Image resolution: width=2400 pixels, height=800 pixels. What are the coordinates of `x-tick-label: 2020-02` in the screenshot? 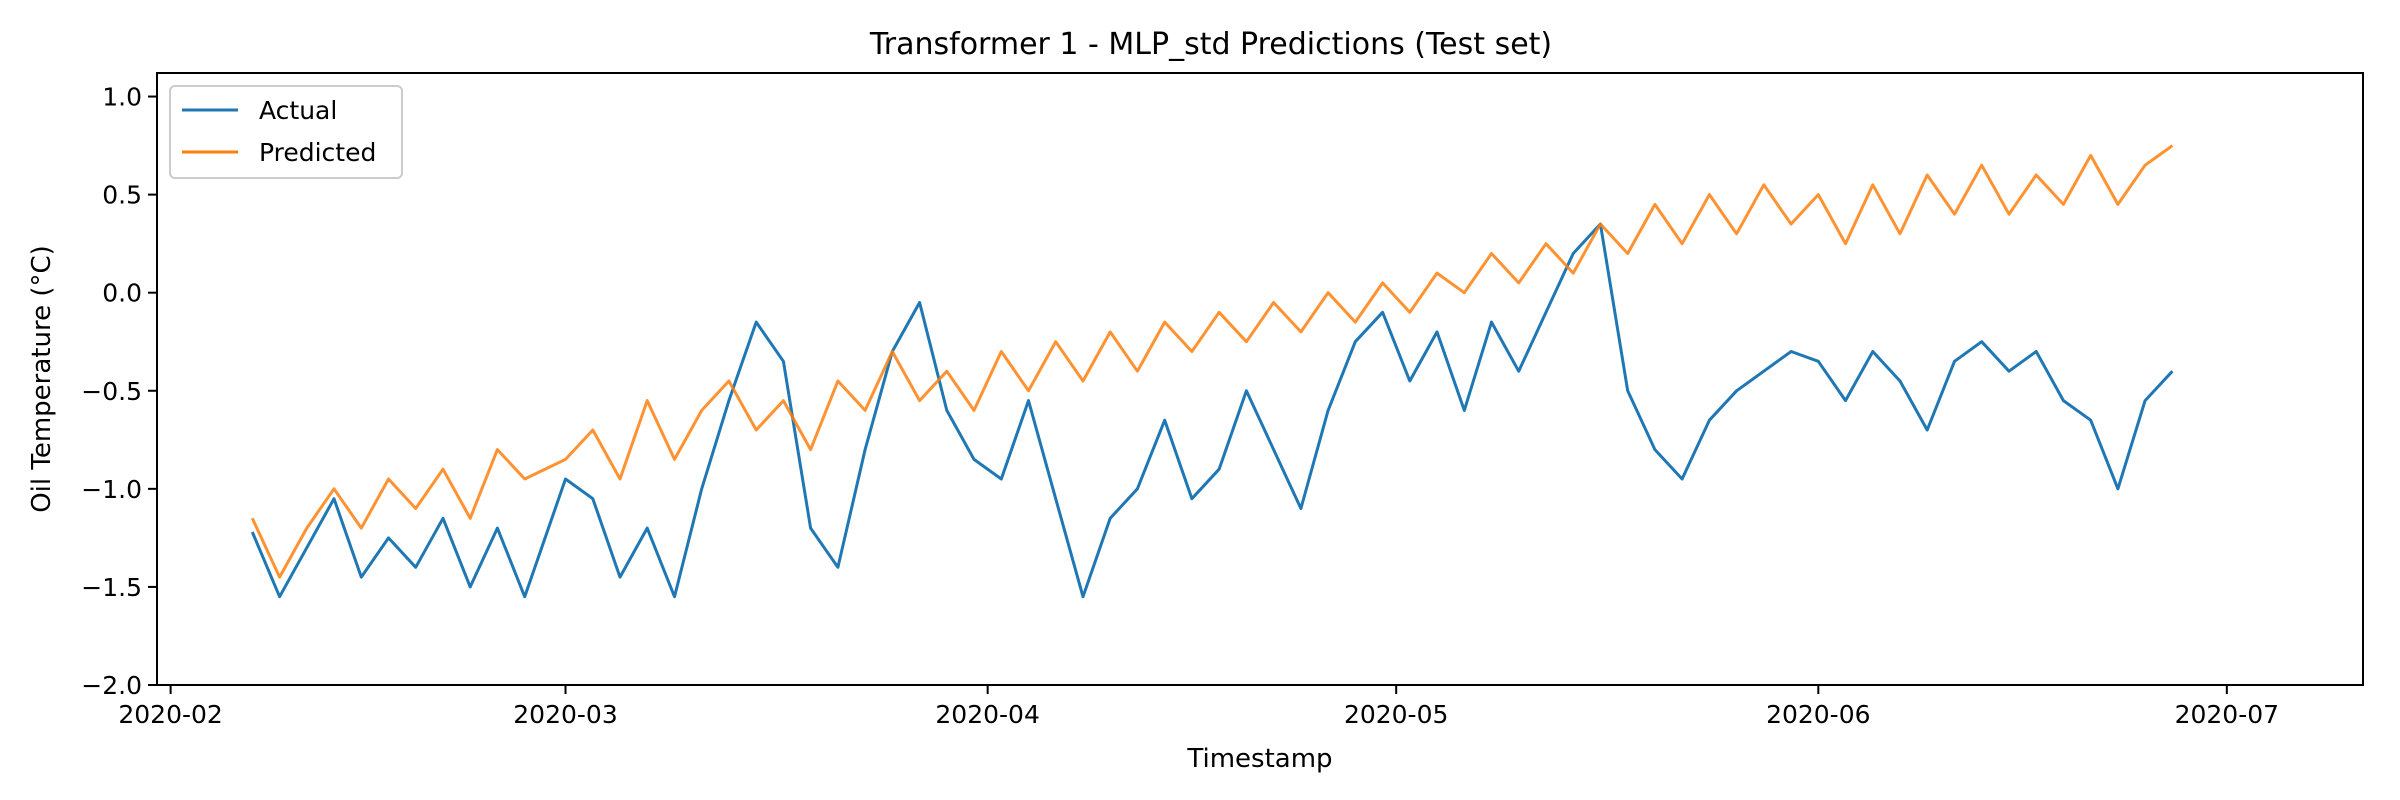 It's located at (170, 714).